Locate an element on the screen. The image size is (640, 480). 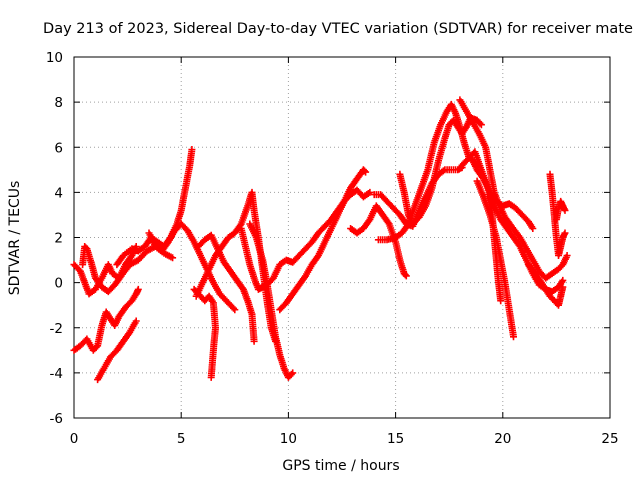
y-tick-label: 8 is located at coordinates (58, 103).